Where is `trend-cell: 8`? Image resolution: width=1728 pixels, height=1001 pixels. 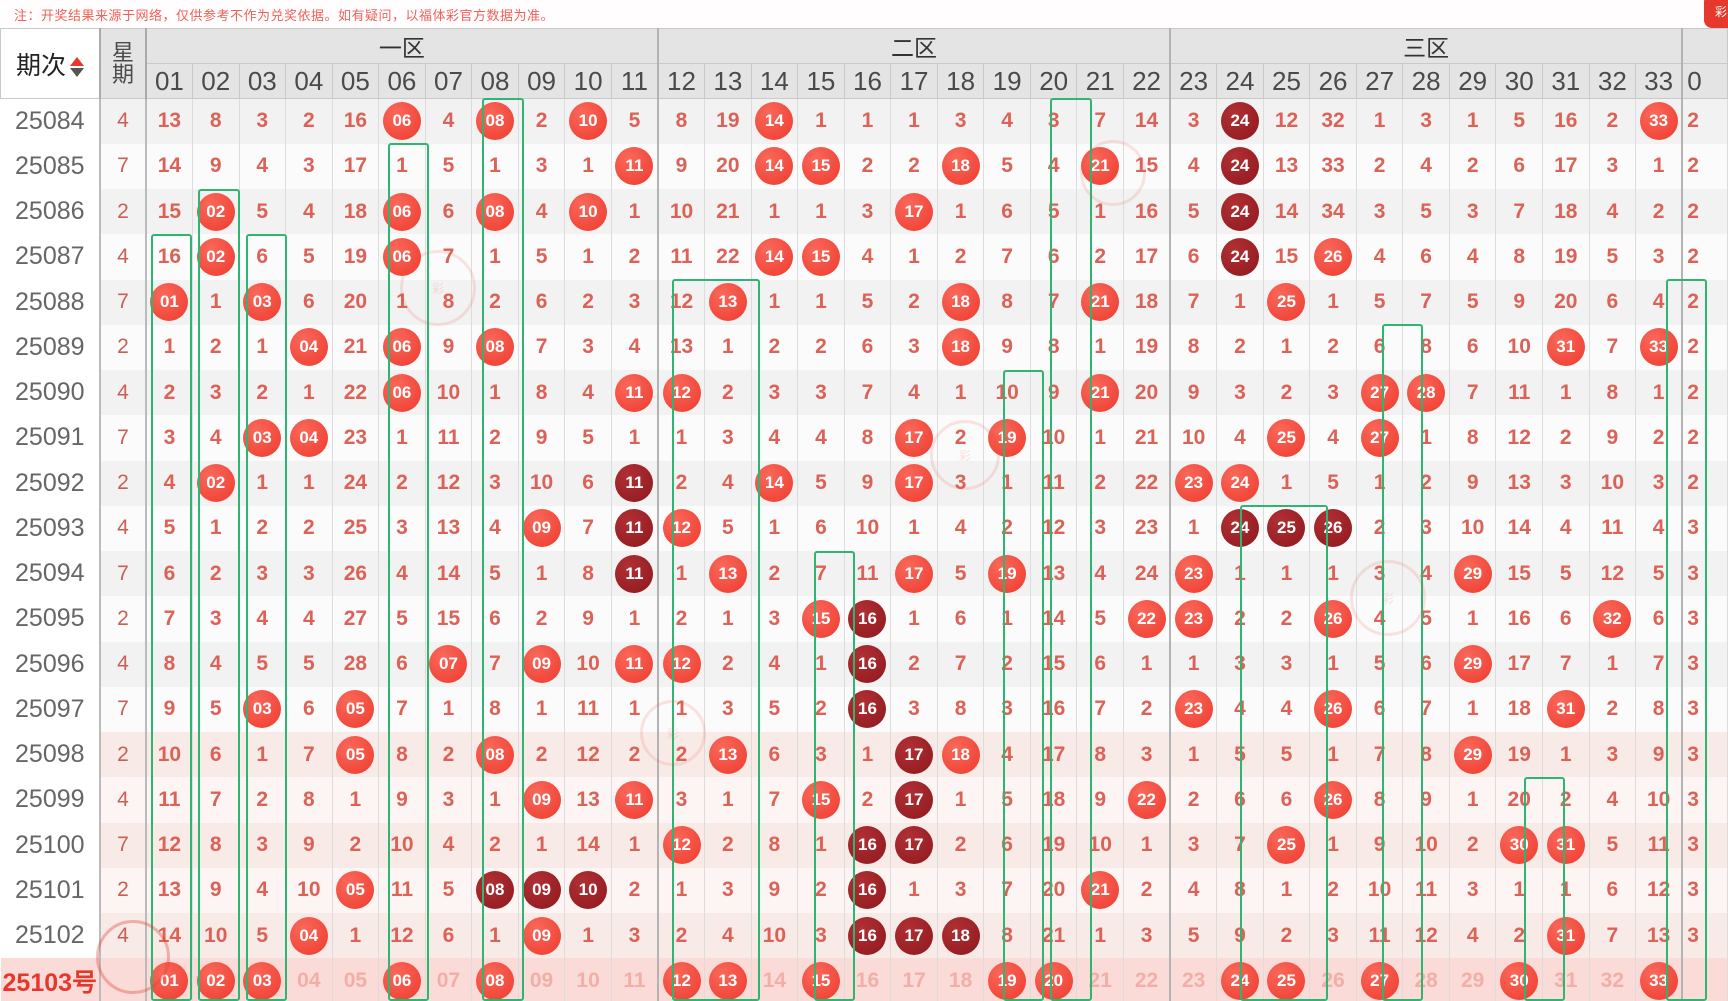 trend-cell: 8 is located at coordinates (681, 121).